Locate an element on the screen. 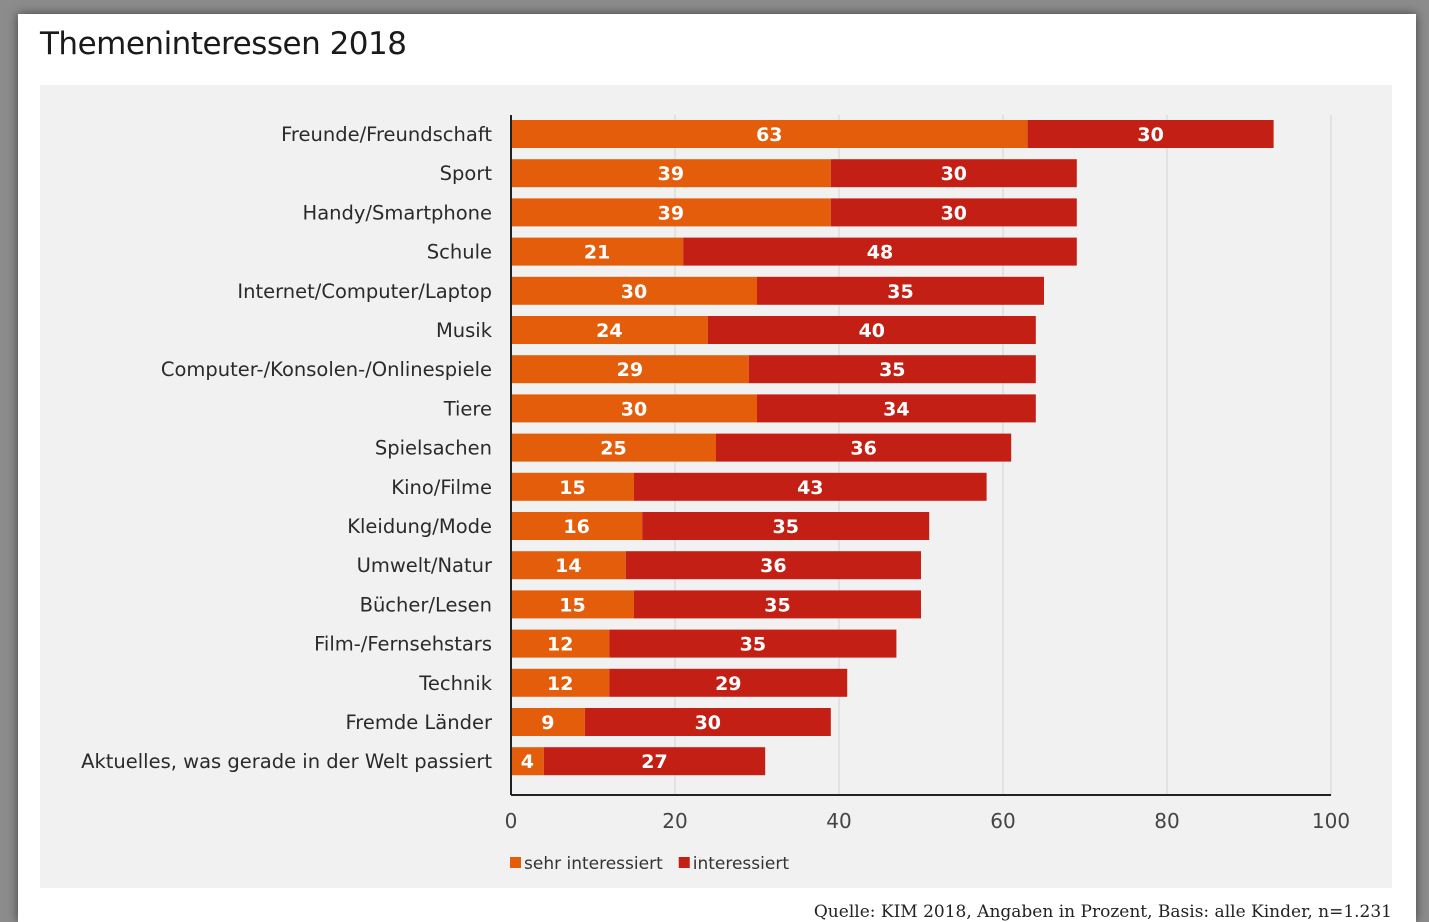  data-label: 21 is located at coordinates (597, 253).